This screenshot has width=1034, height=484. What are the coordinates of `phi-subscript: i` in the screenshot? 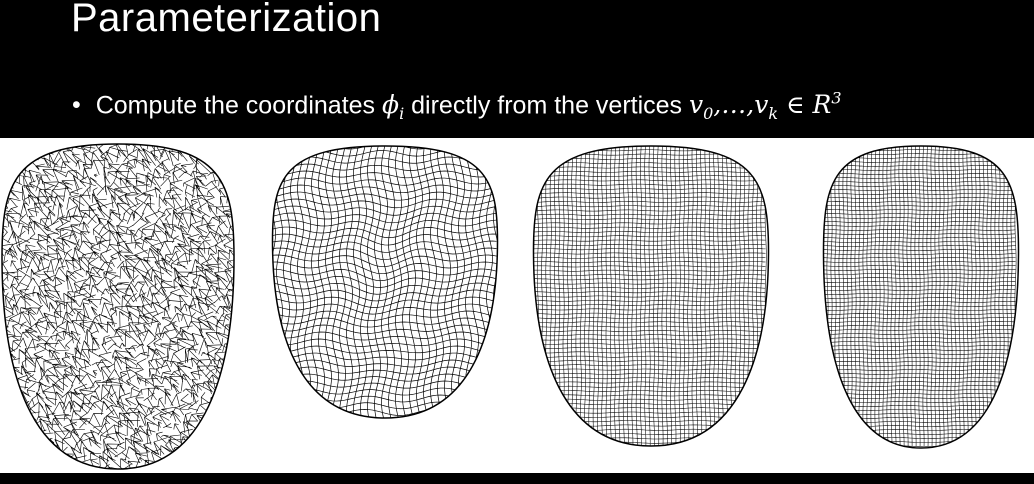 It's located at (402, 114).